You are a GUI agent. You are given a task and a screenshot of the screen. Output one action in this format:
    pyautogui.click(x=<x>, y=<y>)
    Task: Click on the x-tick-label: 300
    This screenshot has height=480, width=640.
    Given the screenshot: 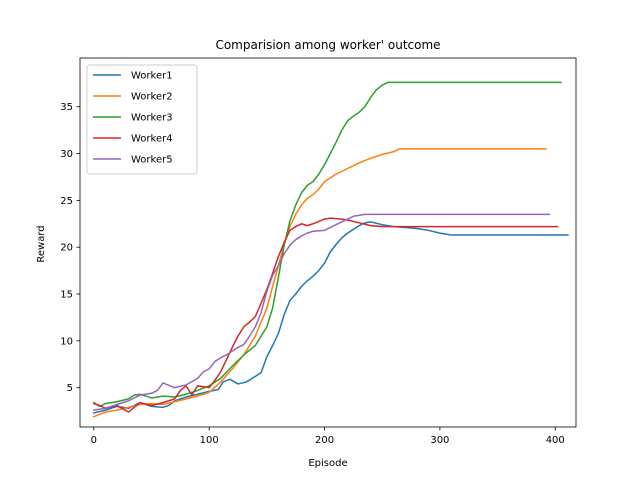 What is the action you would take?
    pyautogui.click(x=439, y=440)
    